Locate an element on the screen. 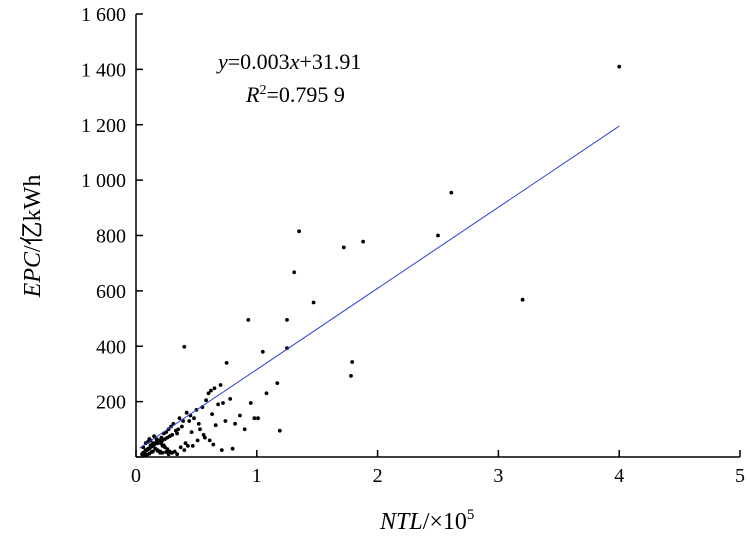 This screenshot has width=750, height=539. y-tick-label: 1 400 is located at coordinates (103, 70).